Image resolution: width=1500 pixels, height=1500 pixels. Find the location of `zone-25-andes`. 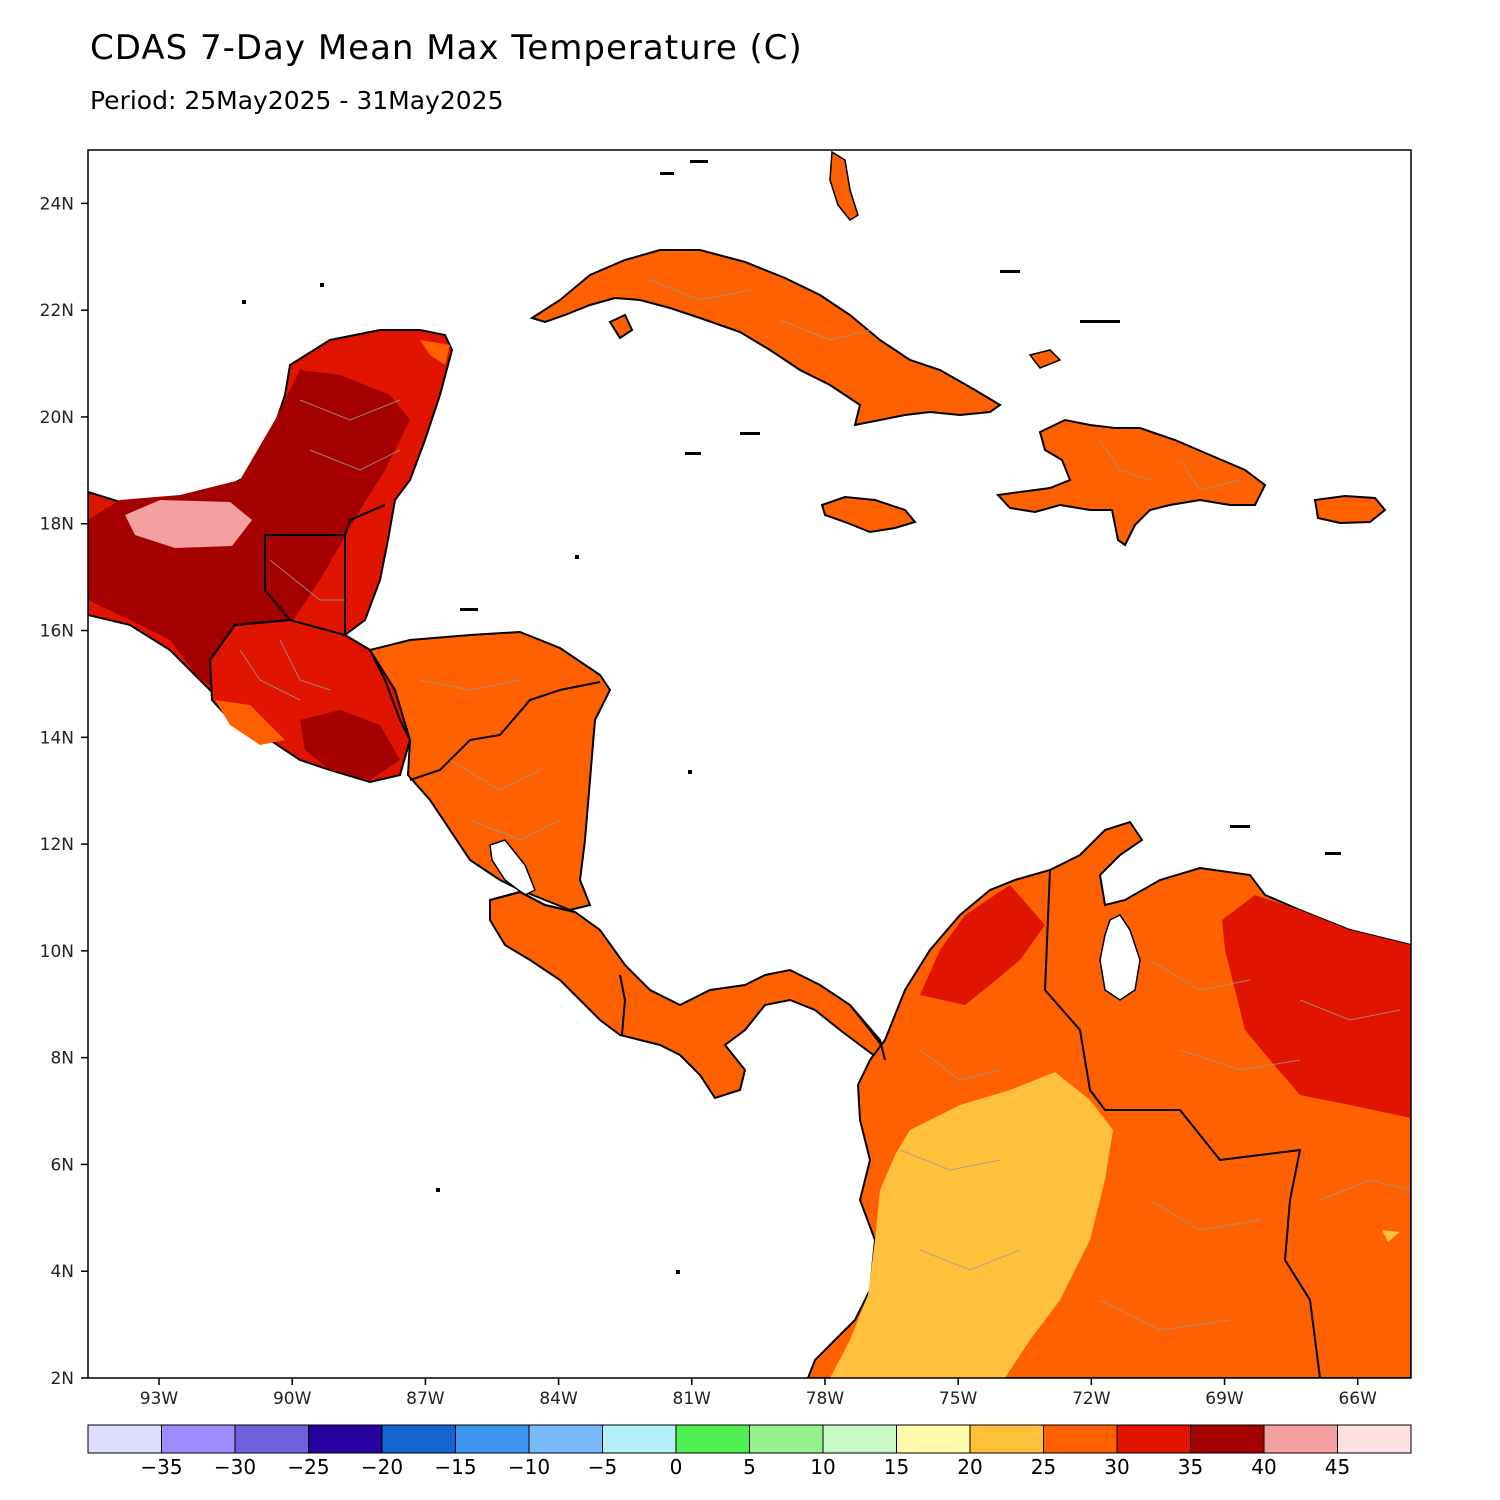

zone-25-andes is located at coordinates (971, 1225).